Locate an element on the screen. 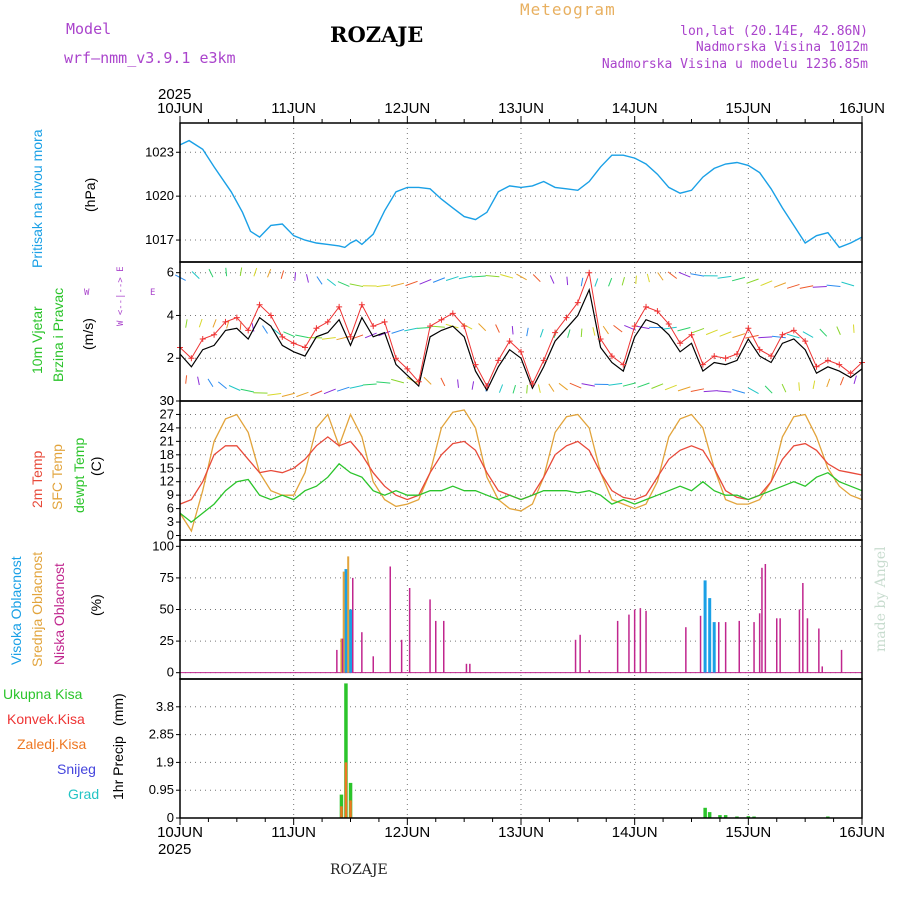  x-tick-label-top: 12JUN is located at coordinates (407, 108).